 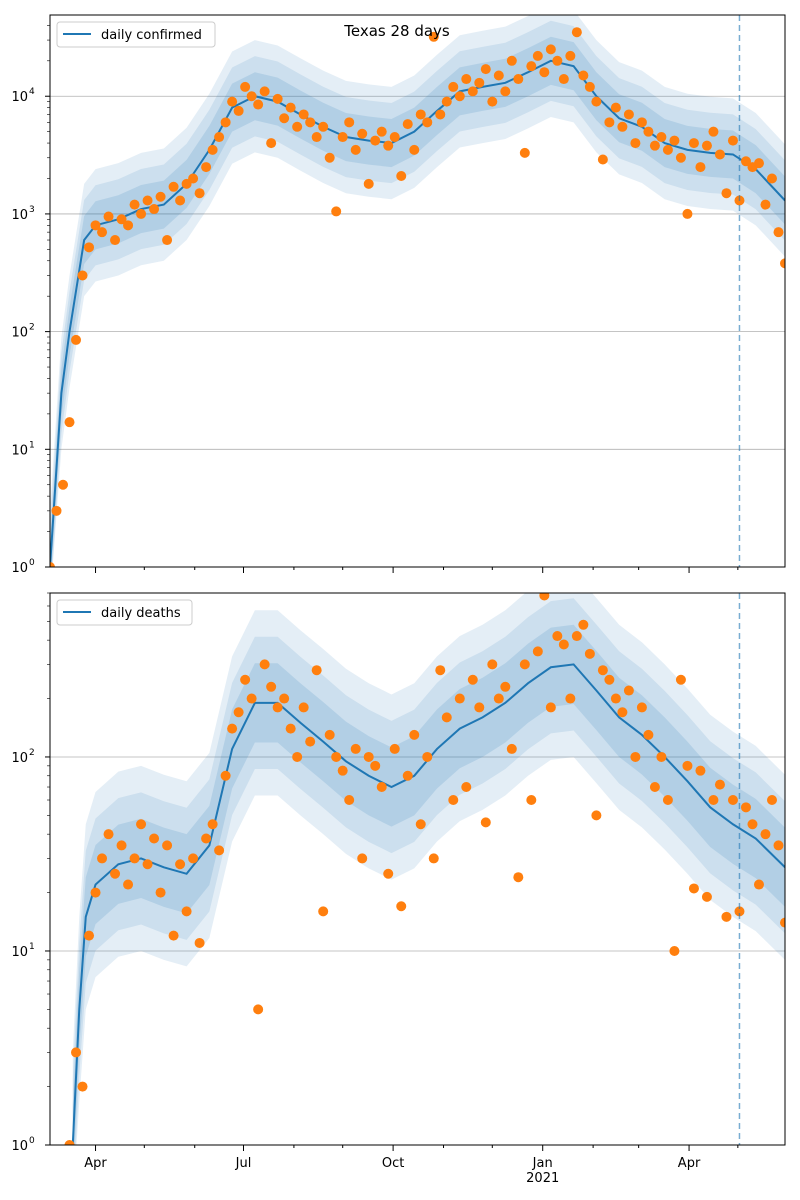 What do you see at coordinates (136, 34) in the screenshot?
I see `legend-box` at bounding box center [136, 34].